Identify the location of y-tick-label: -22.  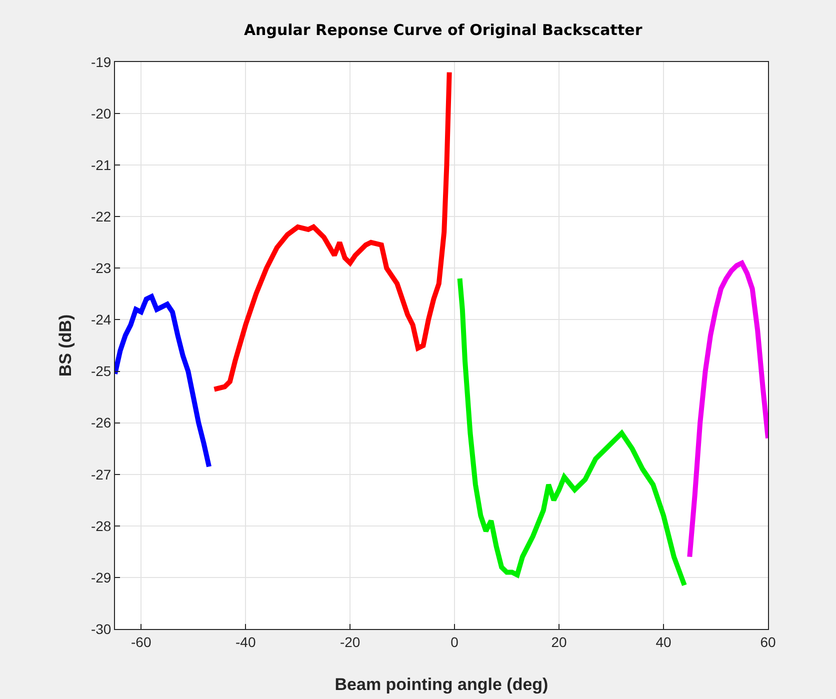
(101, 216).